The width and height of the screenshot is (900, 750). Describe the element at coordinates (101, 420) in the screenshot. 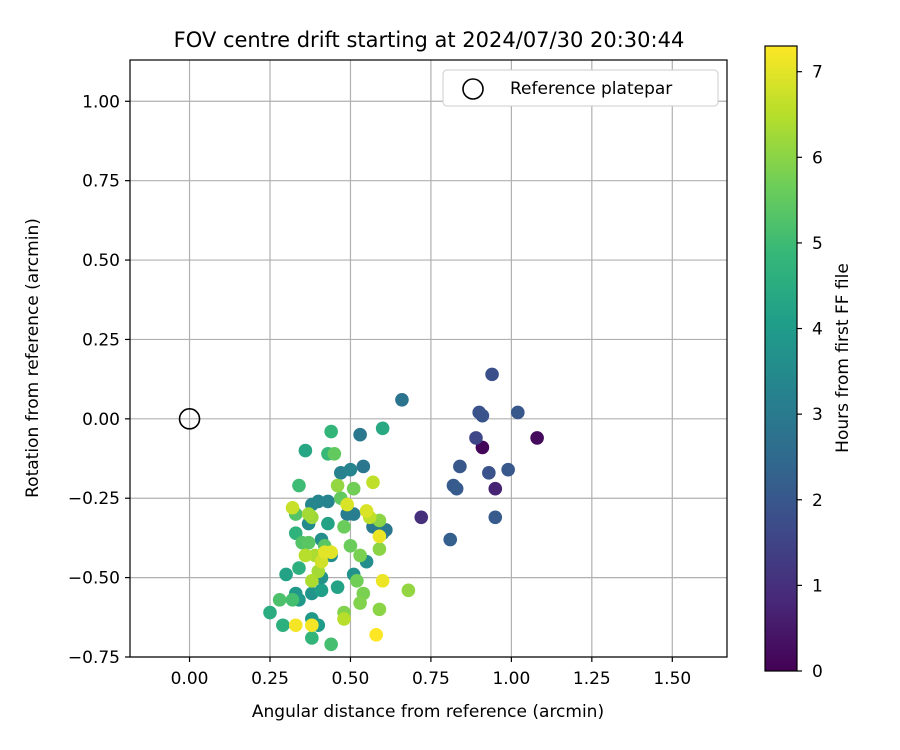

I see `y-tick-label: 0.00` at that location.